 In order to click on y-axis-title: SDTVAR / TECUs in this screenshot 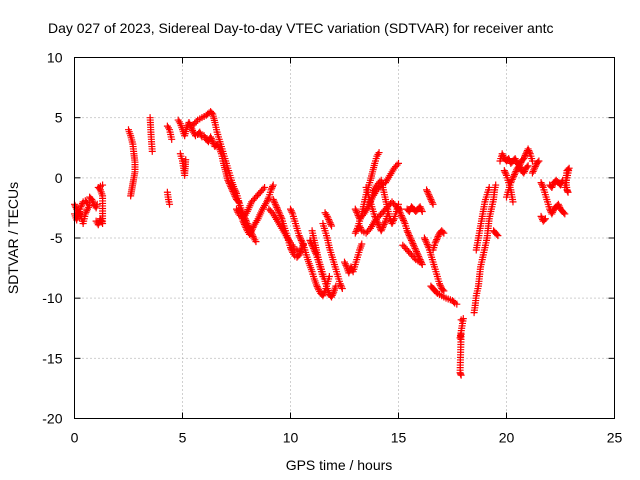, I will do `click(13, 238)`.